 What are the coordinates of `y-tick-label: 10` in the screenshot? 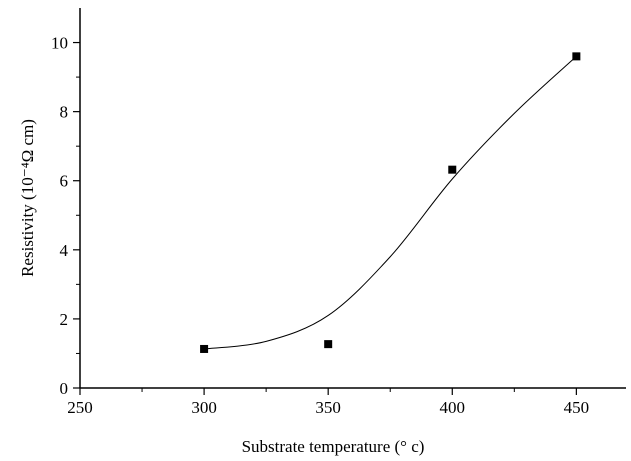 It's located at (59, 43).